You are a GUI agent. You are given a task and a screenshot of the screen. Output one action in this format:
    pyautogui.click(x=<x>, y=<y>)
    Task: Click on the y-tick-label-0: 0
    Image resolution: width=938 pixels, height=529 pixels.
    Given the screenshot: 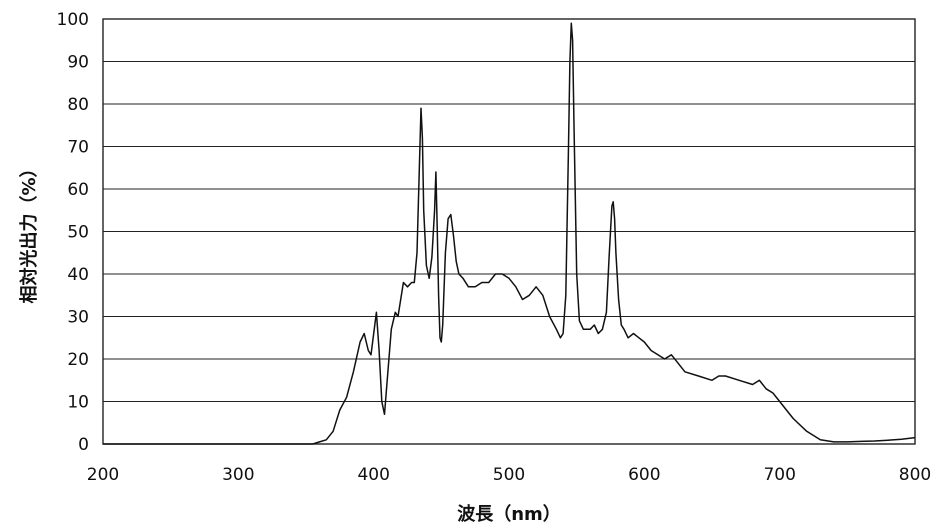 What is the action you would take?
    pyautogui.click(x=83, y=445)
    